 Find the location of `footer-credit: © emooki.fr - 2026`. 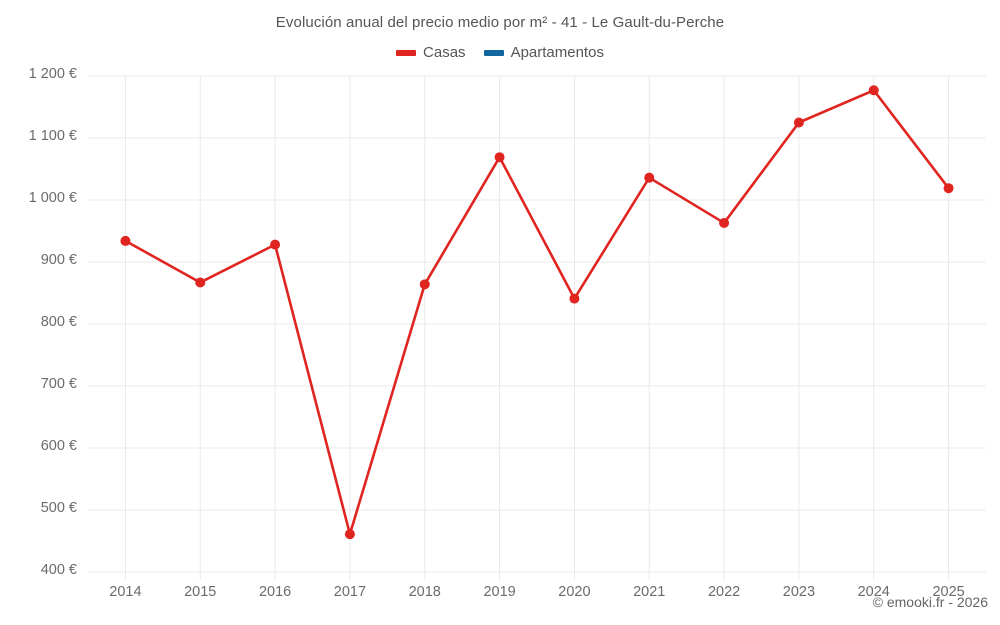

footer-credit: © emooki.fr - 2026 is located at coordinates (930, 602).